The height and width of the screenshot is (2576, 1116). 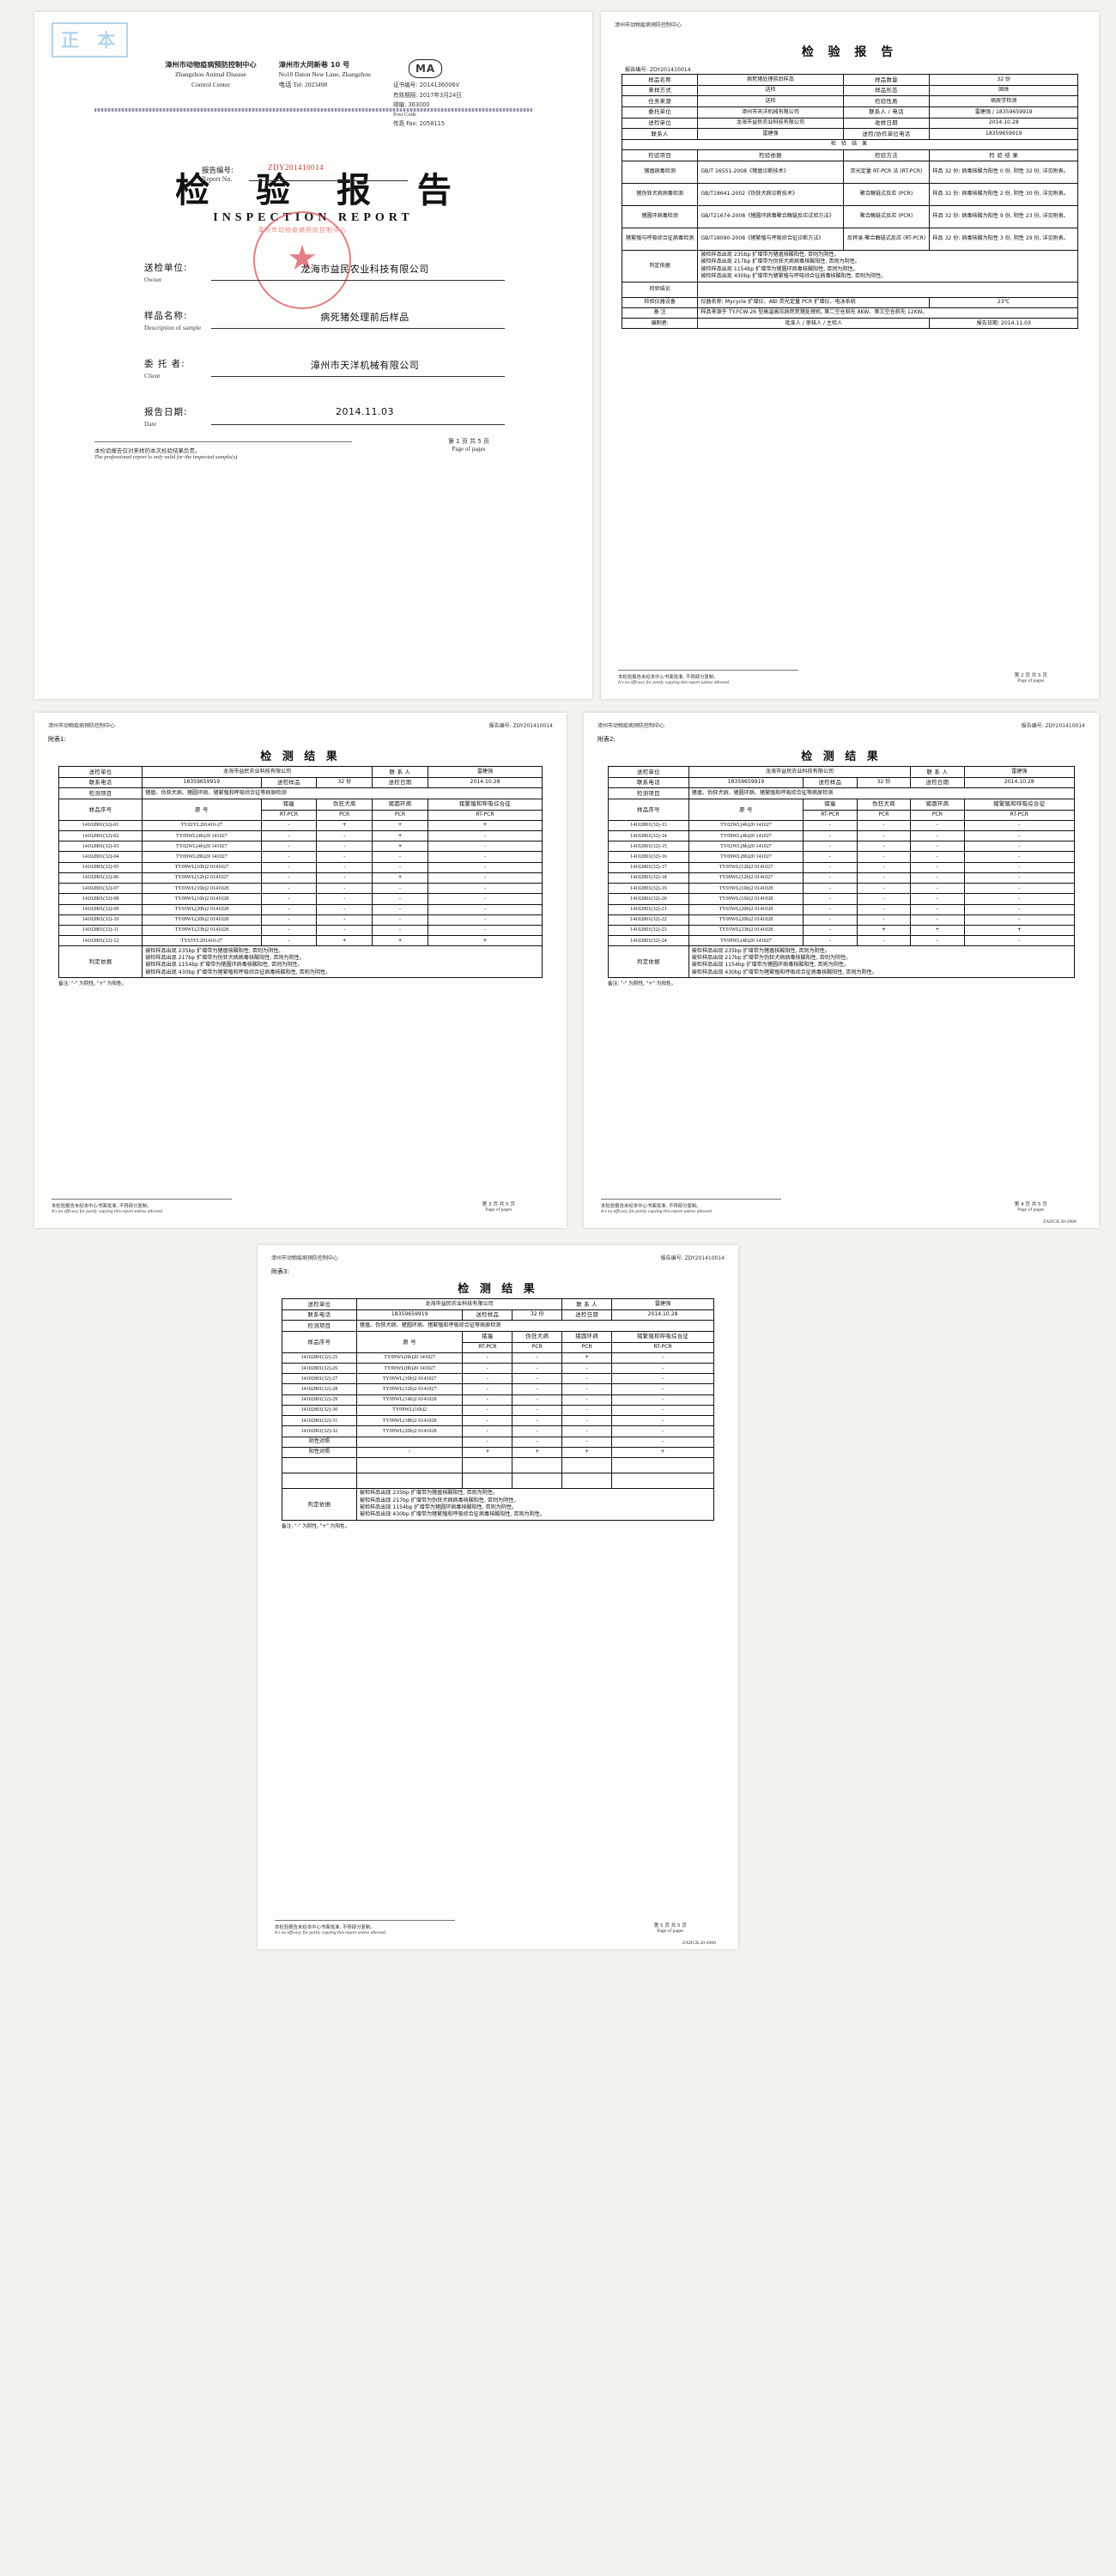 I want to click on cell-report-date: 报告日期: 2014.11.03, so click(x=1004, y=324).